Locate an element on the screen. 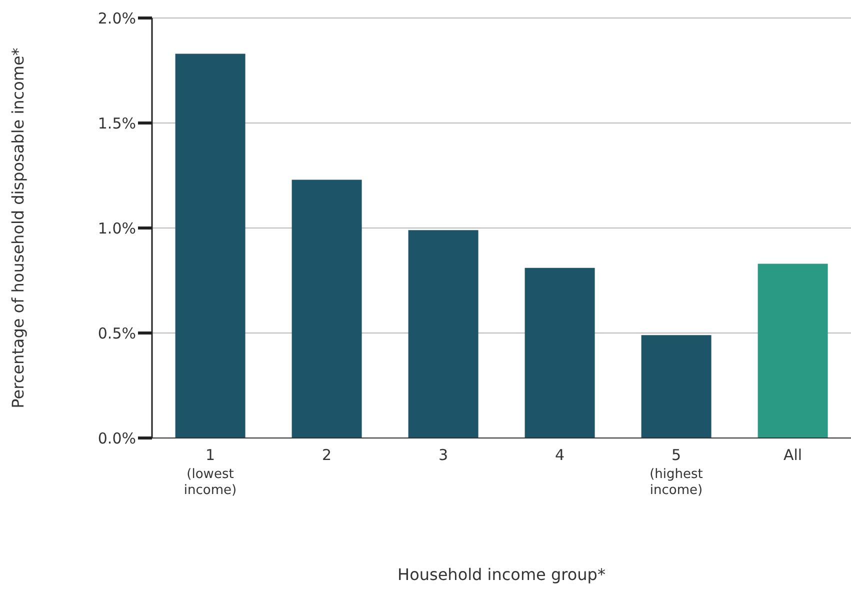 This screenshot has width=851, height=598. x-tick-label: 3 is located at coordinates (443, 455).